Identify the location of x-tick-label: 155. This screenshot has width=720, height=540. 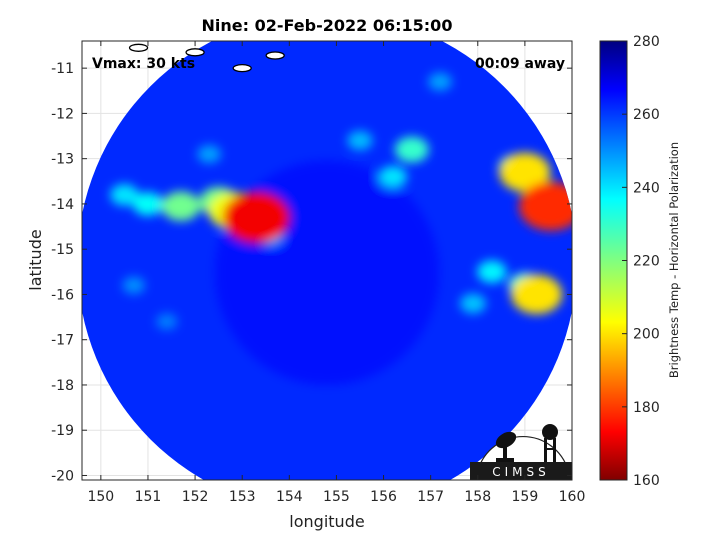
(336, 497).